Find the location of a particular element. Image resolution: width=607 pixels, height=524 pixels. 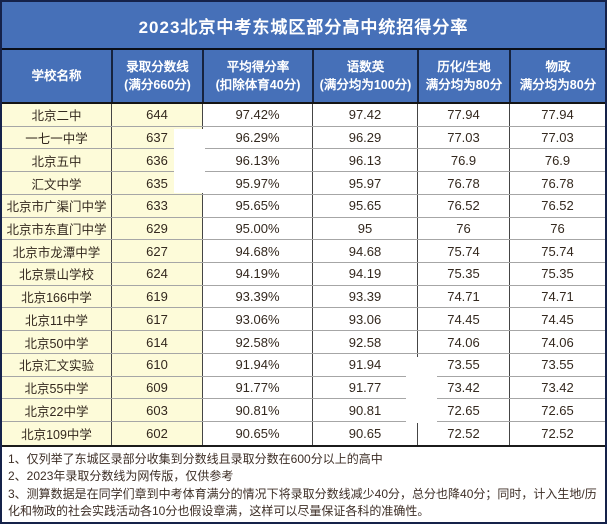

column-header-cme: 语数英 (满分均为100分) is located at coordinates (364, 76).